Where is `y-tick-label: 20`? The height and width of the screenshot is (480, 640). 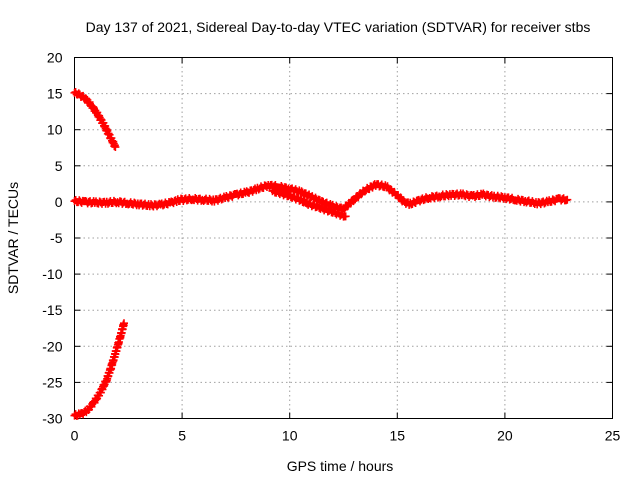
y-tick-label: 20 is located at coordinates (55, 58).